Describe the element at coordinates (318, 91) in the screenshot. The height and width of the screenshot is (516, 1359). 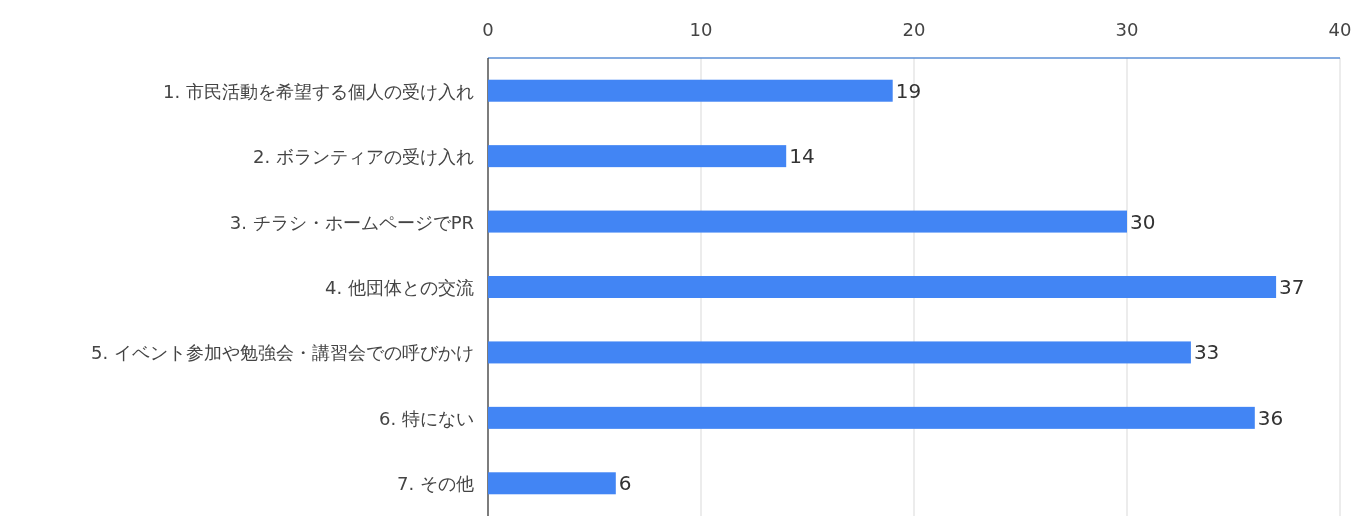
I see `y-tick-label: 1. 市民活動を希望する個人の受け入れ` at that location.